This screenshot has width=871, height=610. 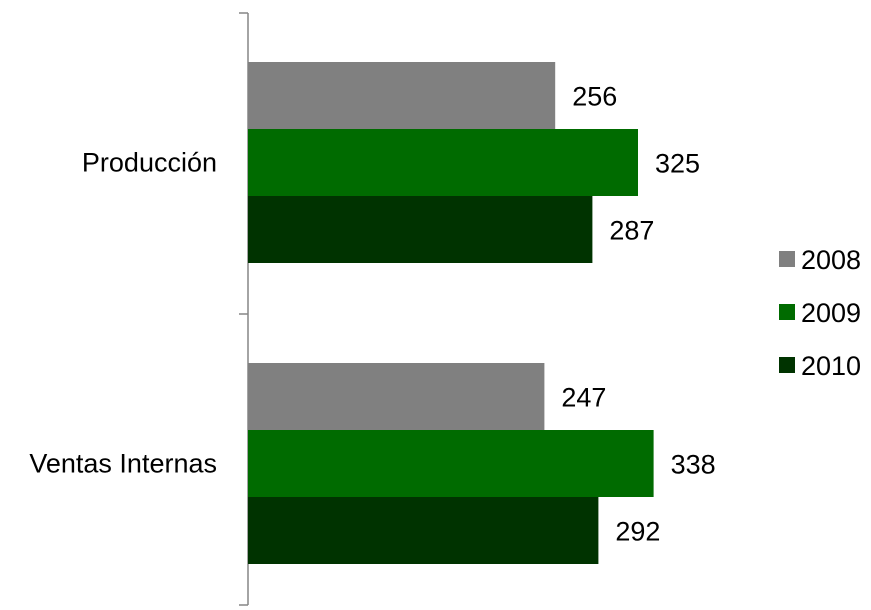 I want to click on data-label-2010-0: 287, so click(x=631, y=231).